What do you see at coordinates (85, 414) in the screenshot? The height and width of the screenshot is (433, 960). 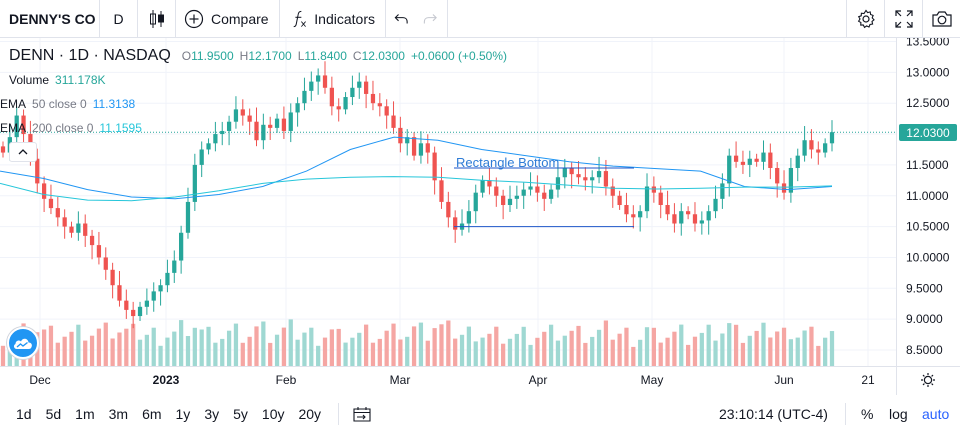 I see `range-button-1m: 1m` at bounding box center [85, 414].